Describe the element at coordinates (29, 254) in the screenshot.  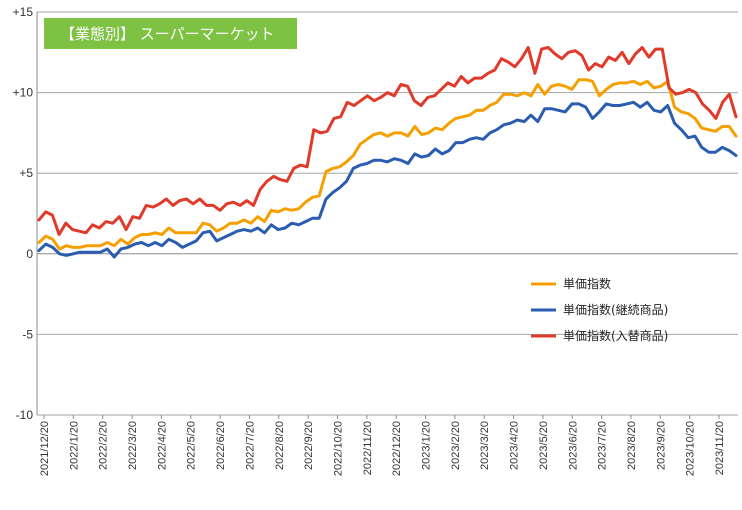
I see `y-tick-label: 0` at that location.